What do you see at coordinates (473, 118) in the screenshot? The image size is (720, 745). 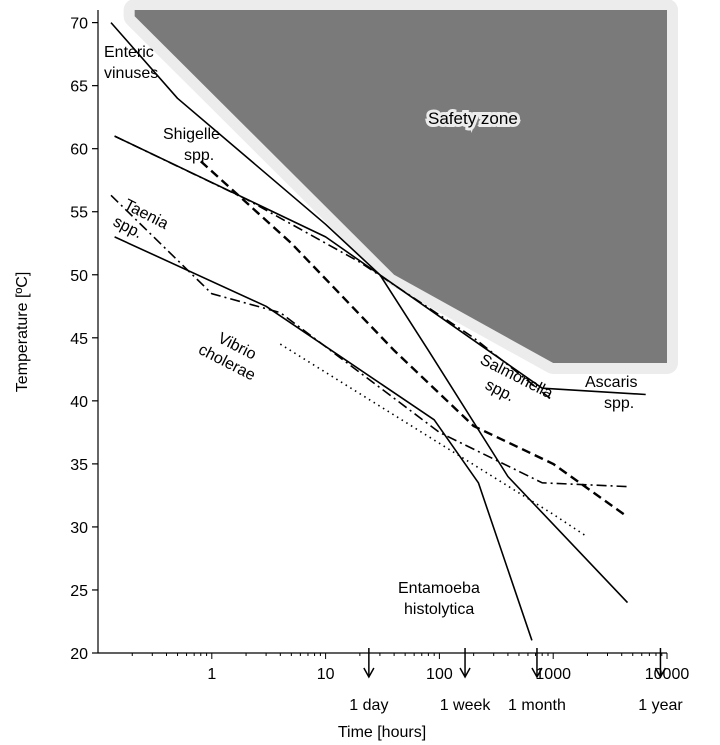 I see `safety-zone-label: Safety zone` at bounding box center [473, 118].